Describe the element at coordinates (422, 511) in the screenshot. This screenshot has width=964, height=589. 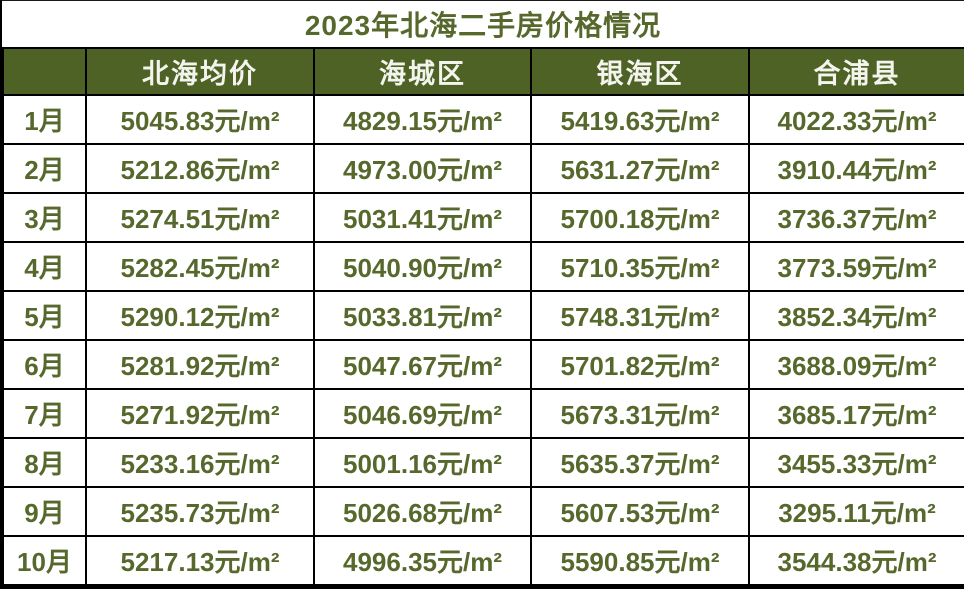
I see `price-cell: 5026.68元/m²` at that location.